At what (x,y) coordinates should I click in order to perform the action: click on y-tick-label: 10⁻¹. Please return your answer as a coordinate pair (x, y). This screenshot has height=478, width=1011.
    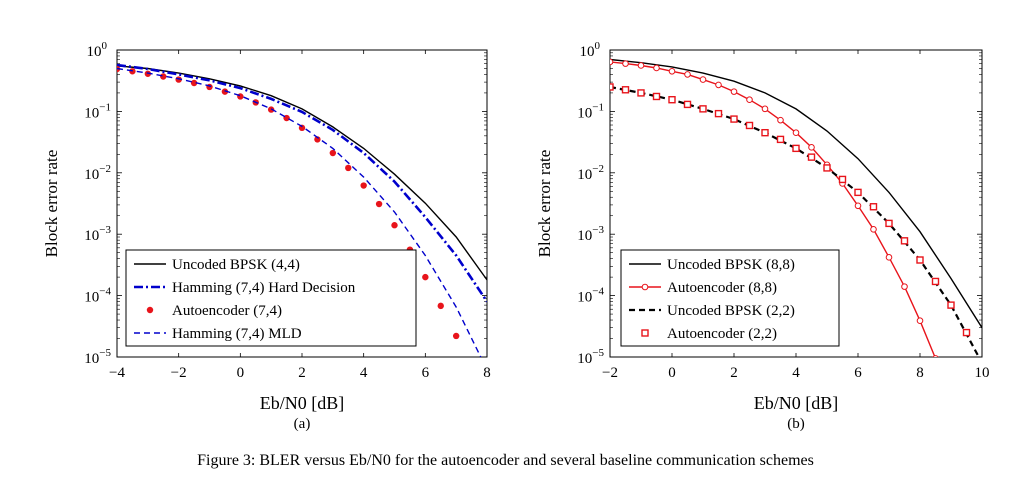
    Looking at the image, I should click on (97, 111).